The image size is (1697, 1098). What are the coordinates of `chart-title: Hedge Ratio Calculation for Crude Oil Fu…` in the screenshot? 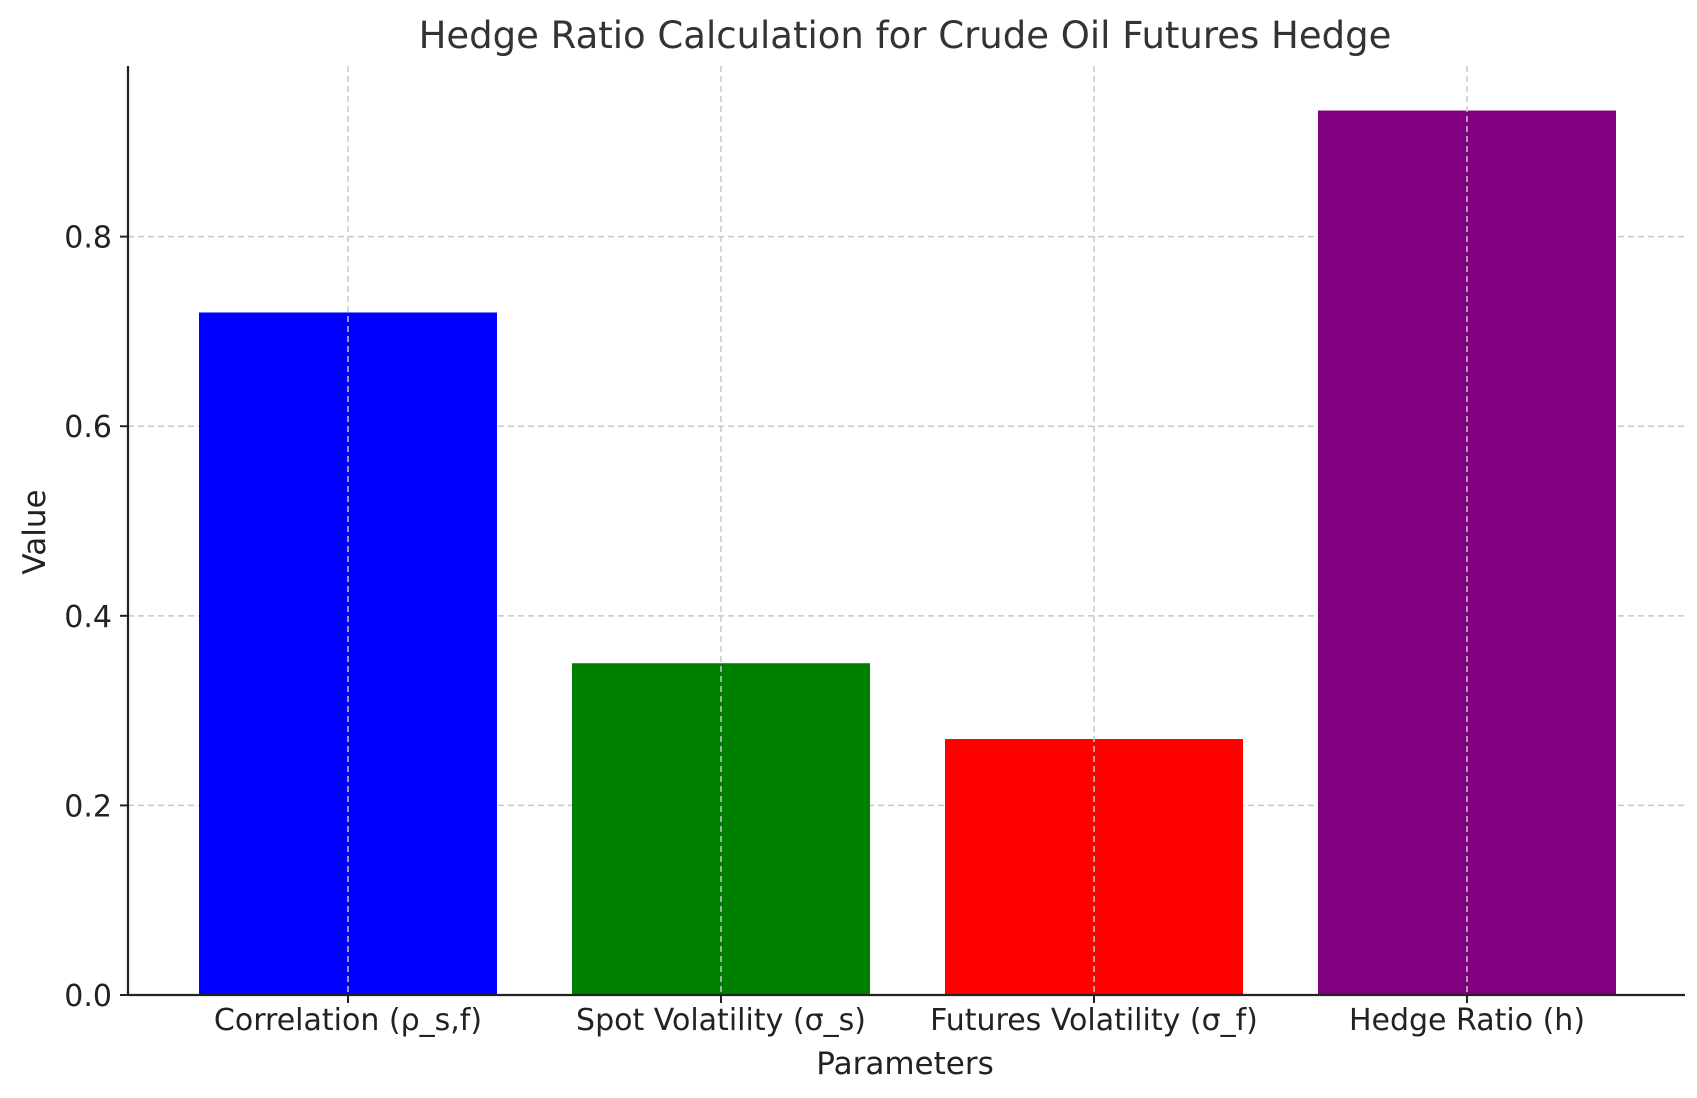 It's located at (905, 35).